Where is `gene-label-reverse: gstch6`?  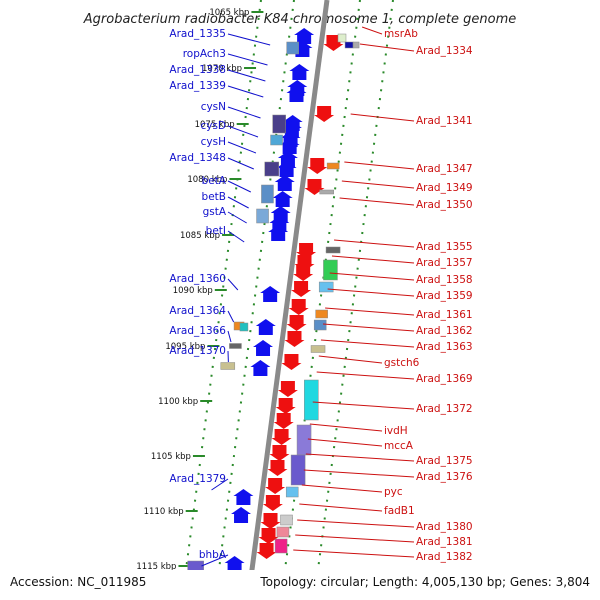 gene-label-reverse: gstch6 is located at coordinates (402, 363).